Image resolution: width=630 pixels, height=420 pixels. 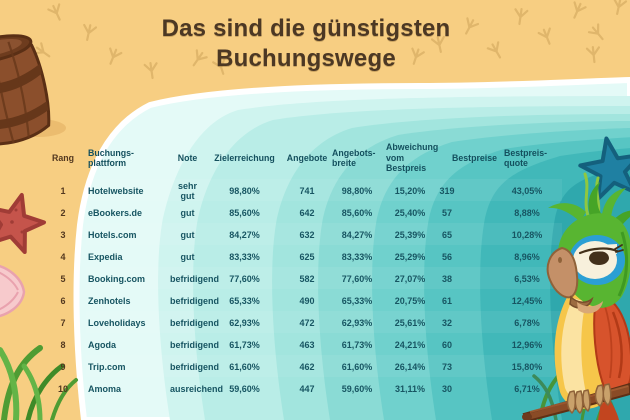 What do you see at coordinates (62, 389) in the screenshot?
I see `rank-cell: 10` at bounding box center [62, 389].